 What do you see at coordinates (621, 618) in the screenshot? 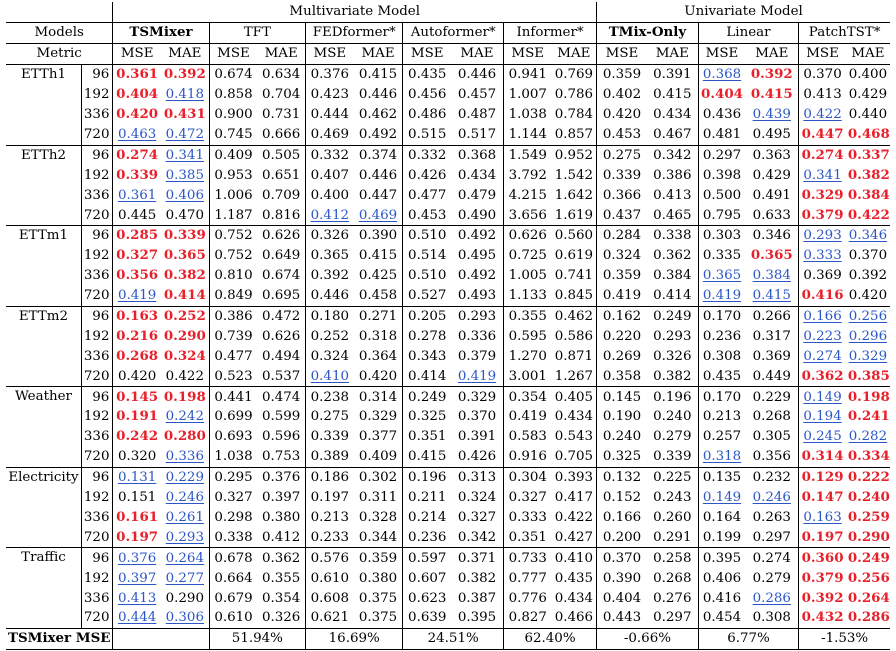
I see `metric-value: 0.443` at bounding box center [621, 618].